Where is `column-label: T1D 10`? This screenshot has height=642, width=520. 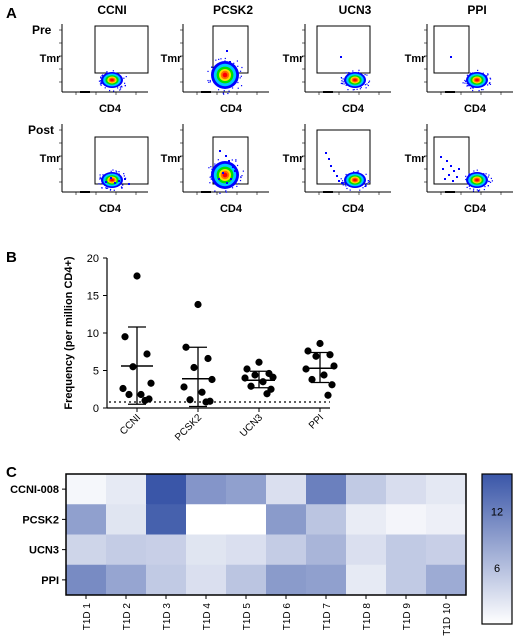
column-label: T1D 10 is located at coordinates (447, 619).